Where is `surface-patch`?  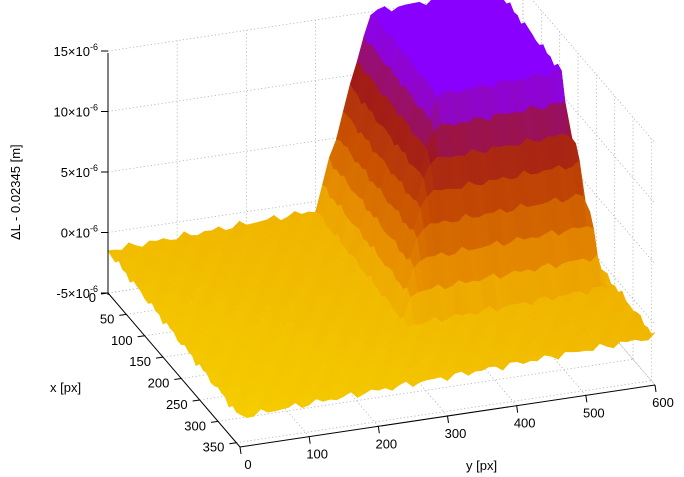 surface-patch is located at coordinates (241, 413).